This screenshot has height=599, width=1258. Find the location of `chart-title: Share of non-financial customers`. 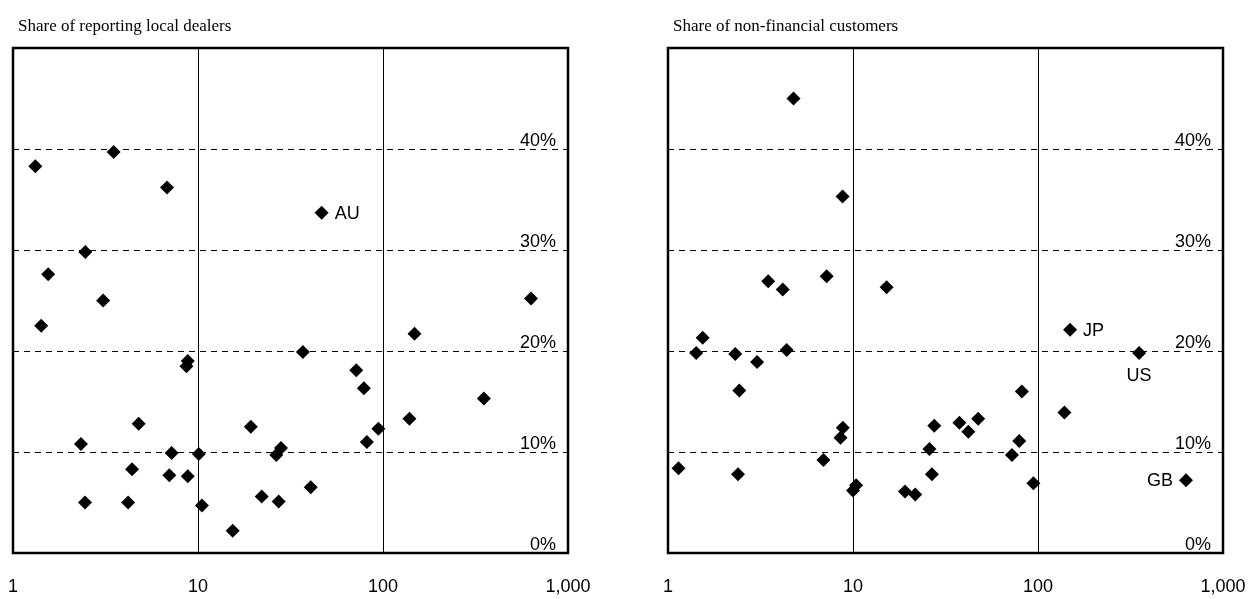

chart-title: Share of non-financial customers is located at coordinates (786, 25).